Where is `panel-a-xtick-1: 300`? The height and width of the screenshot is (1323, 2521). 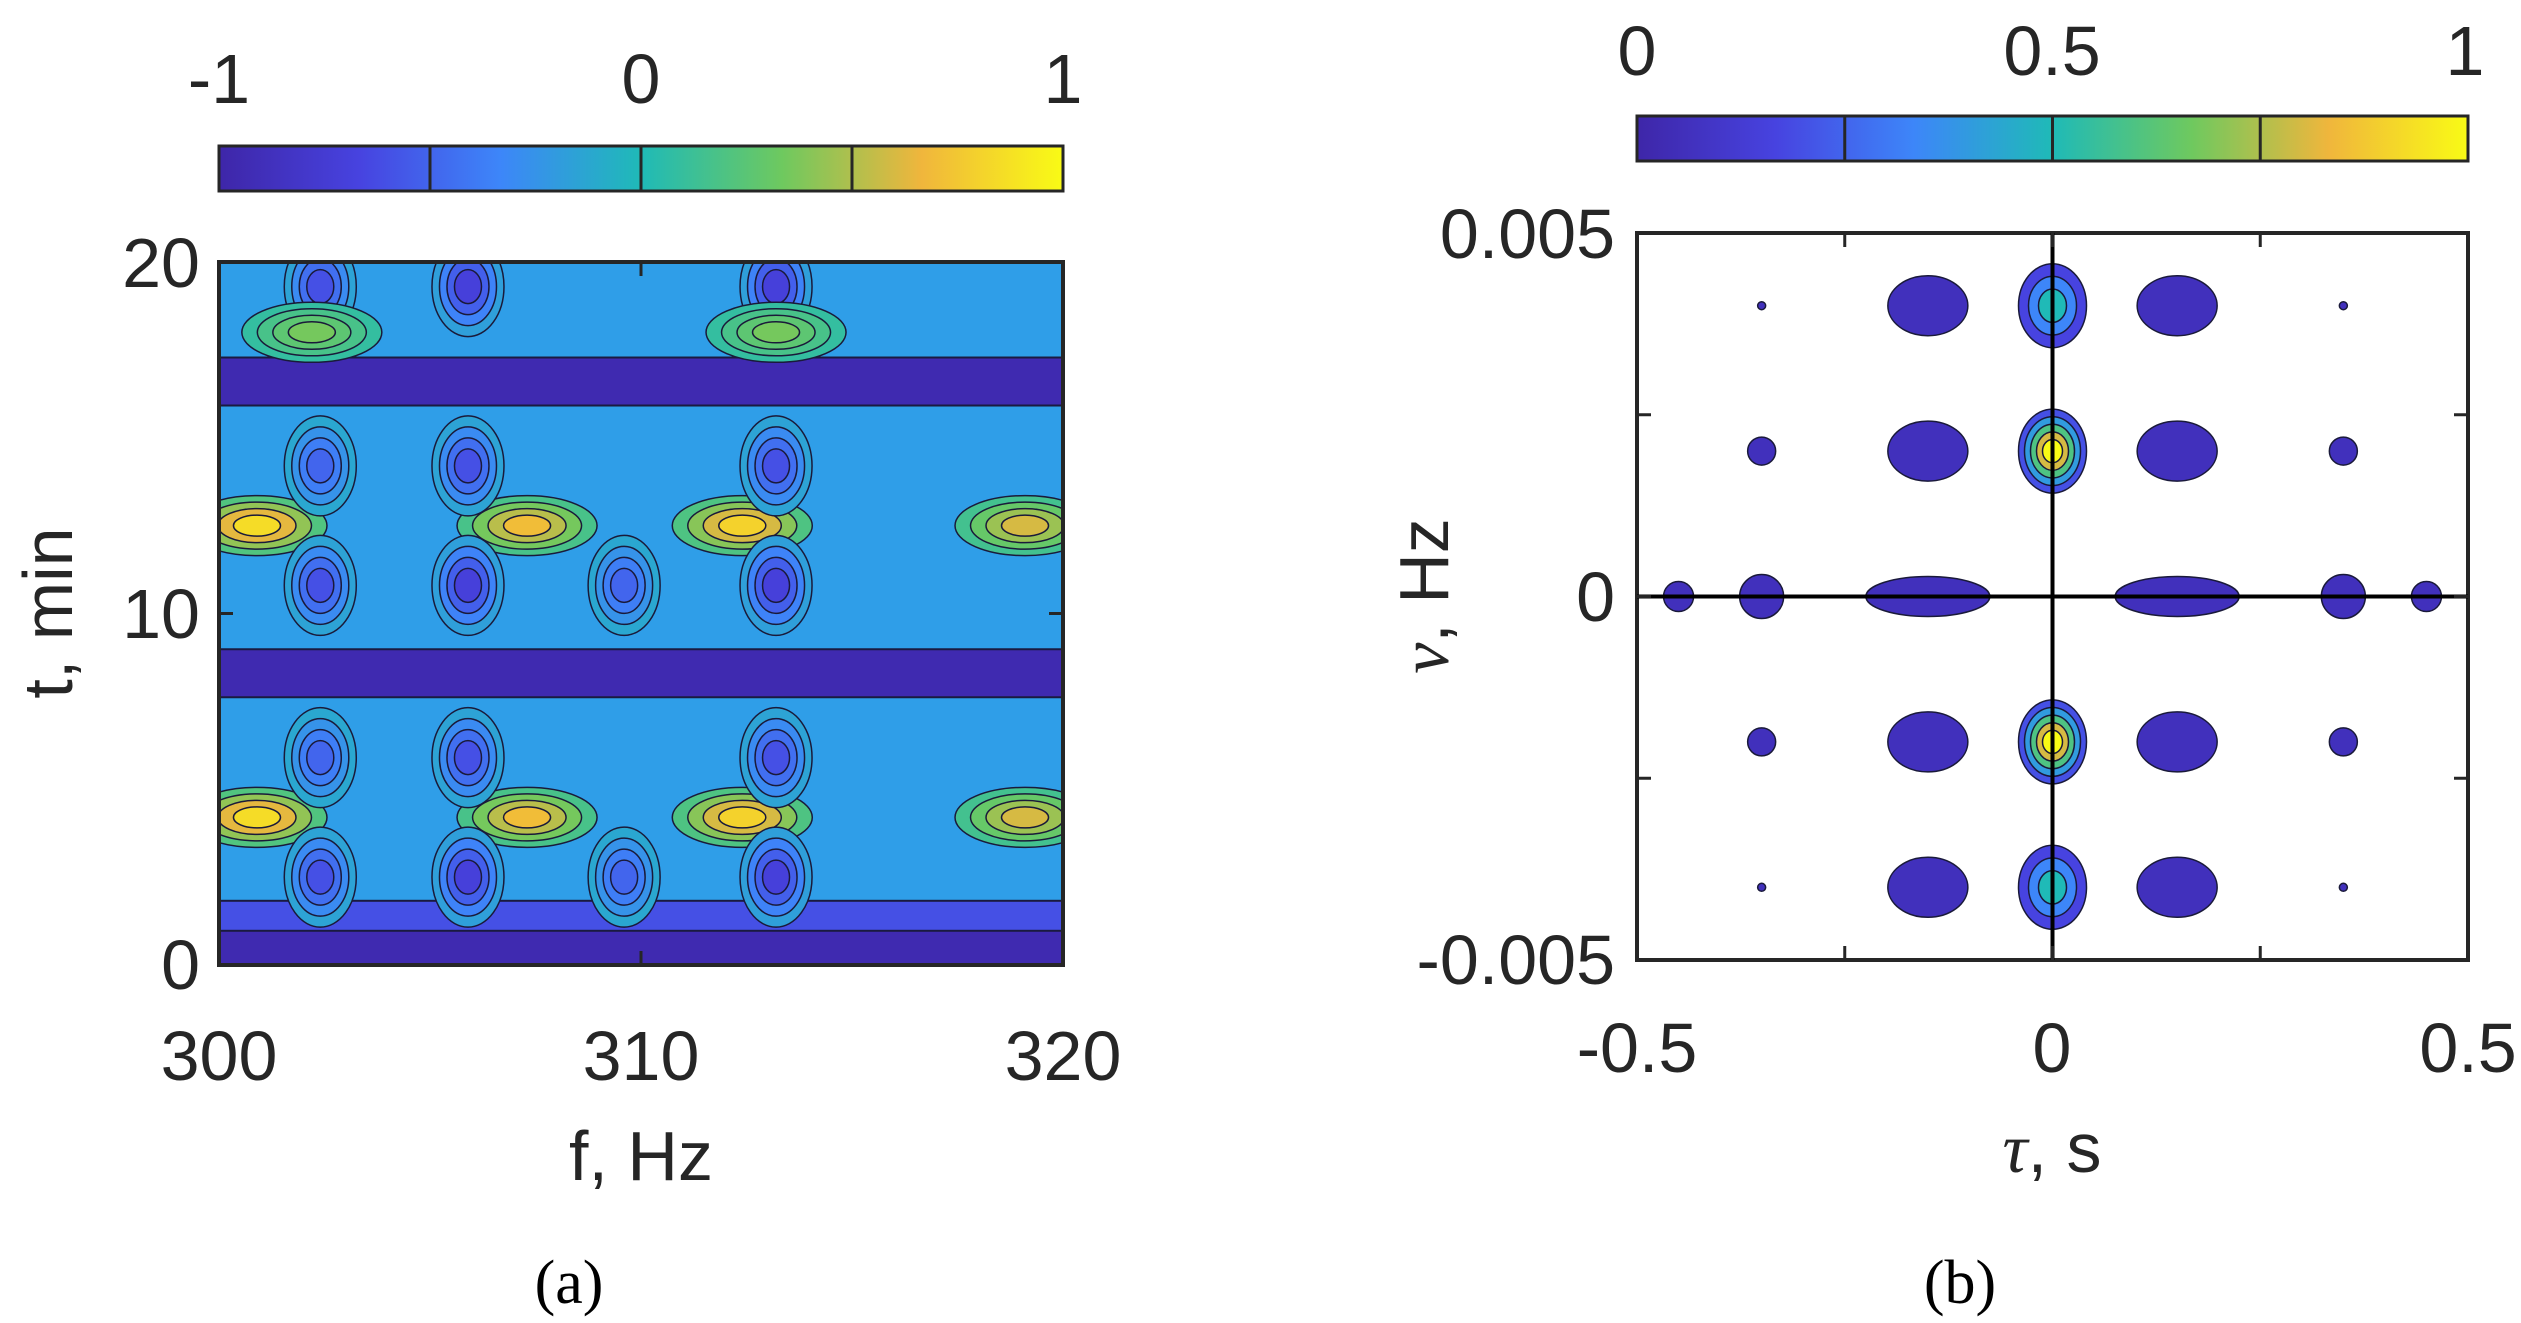 panel-a-xtick-1: 300 is located at coordinates (219, 1056).